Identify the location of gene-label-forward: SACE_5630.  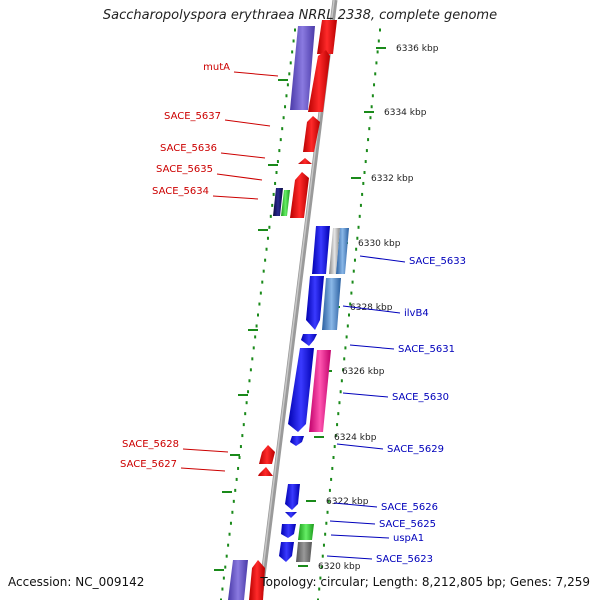
(420, 397).